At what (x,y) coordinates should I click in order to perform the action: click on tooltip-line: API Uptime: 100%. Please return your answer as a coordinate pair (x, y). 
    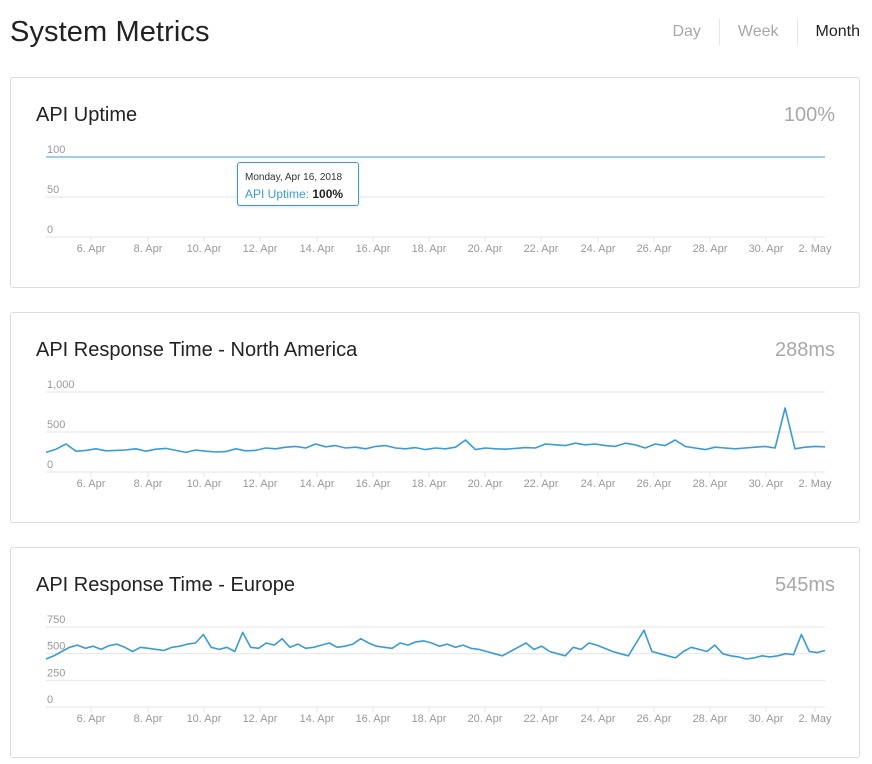
    Looking at the image, I should click on (294, 194).